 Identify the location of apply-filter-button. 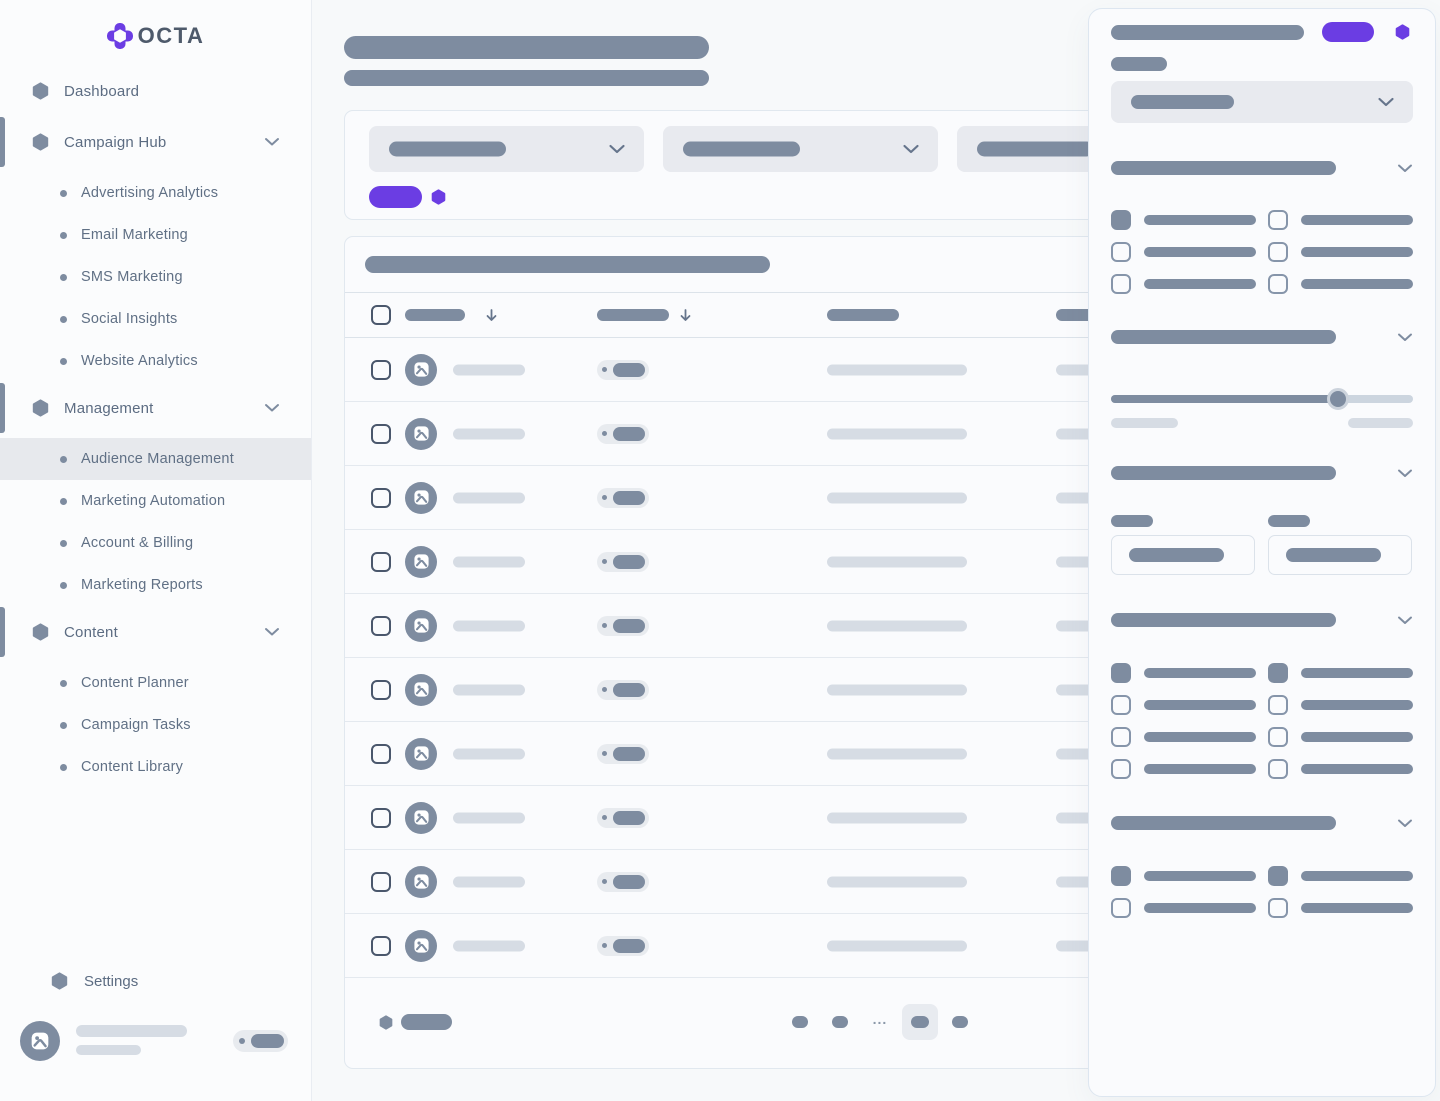
(395, 197).